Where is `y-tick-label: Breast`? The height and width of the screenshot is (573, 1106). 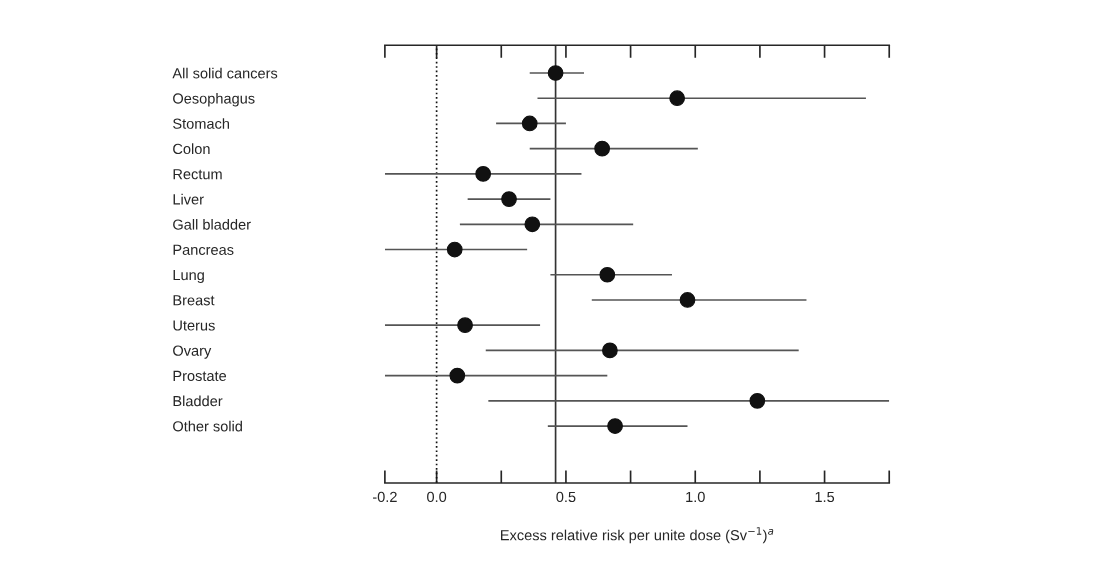
y-tick-label: Breast is located at coordinates (194, 300).